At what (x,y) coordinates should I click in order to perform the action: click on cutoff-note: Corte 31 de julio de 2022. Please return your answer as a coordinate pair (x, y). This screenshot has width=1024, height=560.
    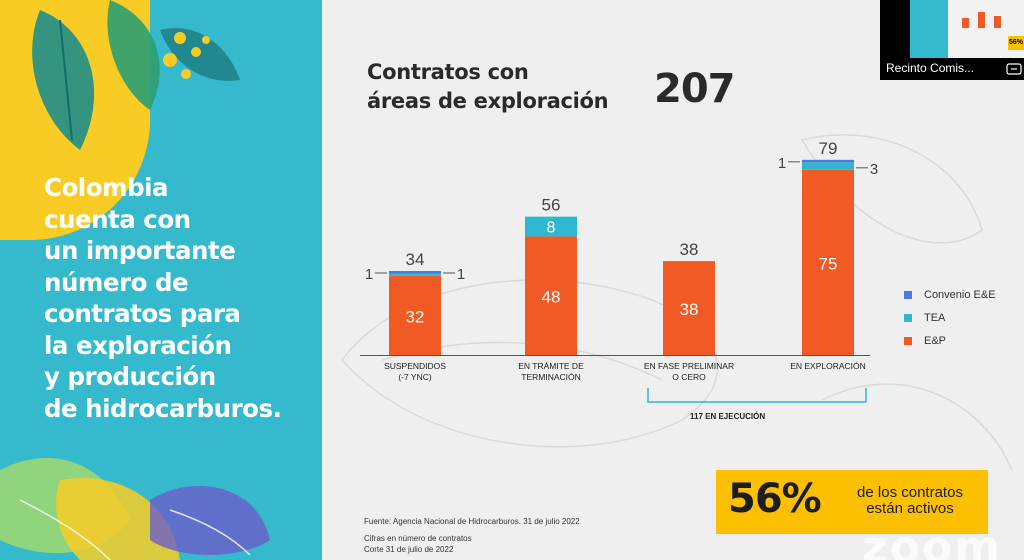
    Looking at the image, I should click on (409, 549).